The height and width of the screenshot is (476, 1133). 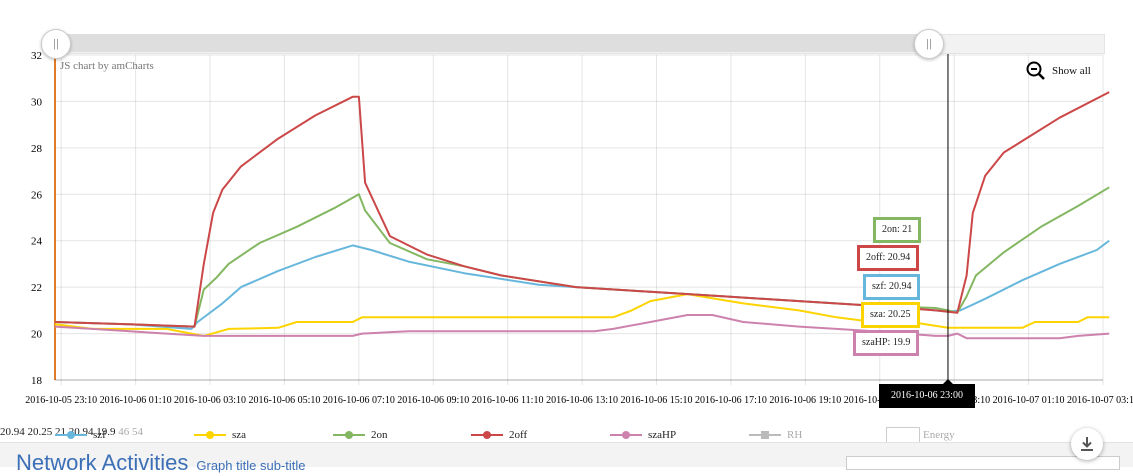 I want to click on series-line-szaHP, so click(x=582, y=327).